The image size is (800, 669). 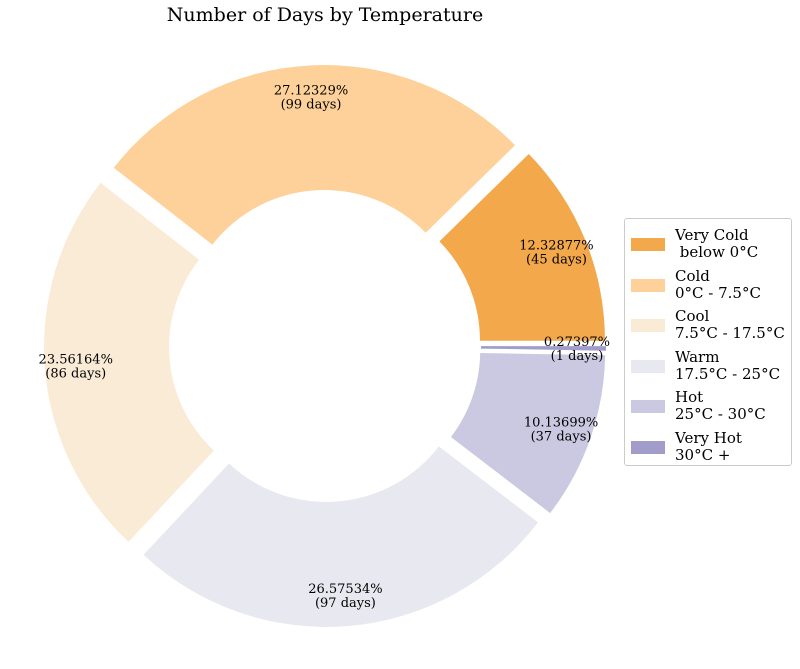 I want to click on slice-warm, so click(x=341, y=536).